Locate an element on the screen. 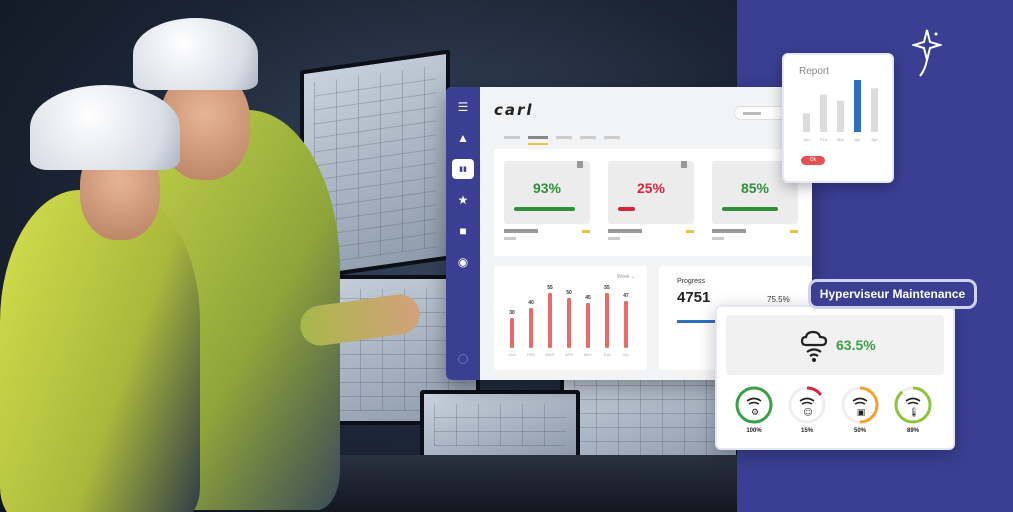 The image size is (1013, 512). status-gauge: ⚙ 100% is located at coordinates (754, 409).